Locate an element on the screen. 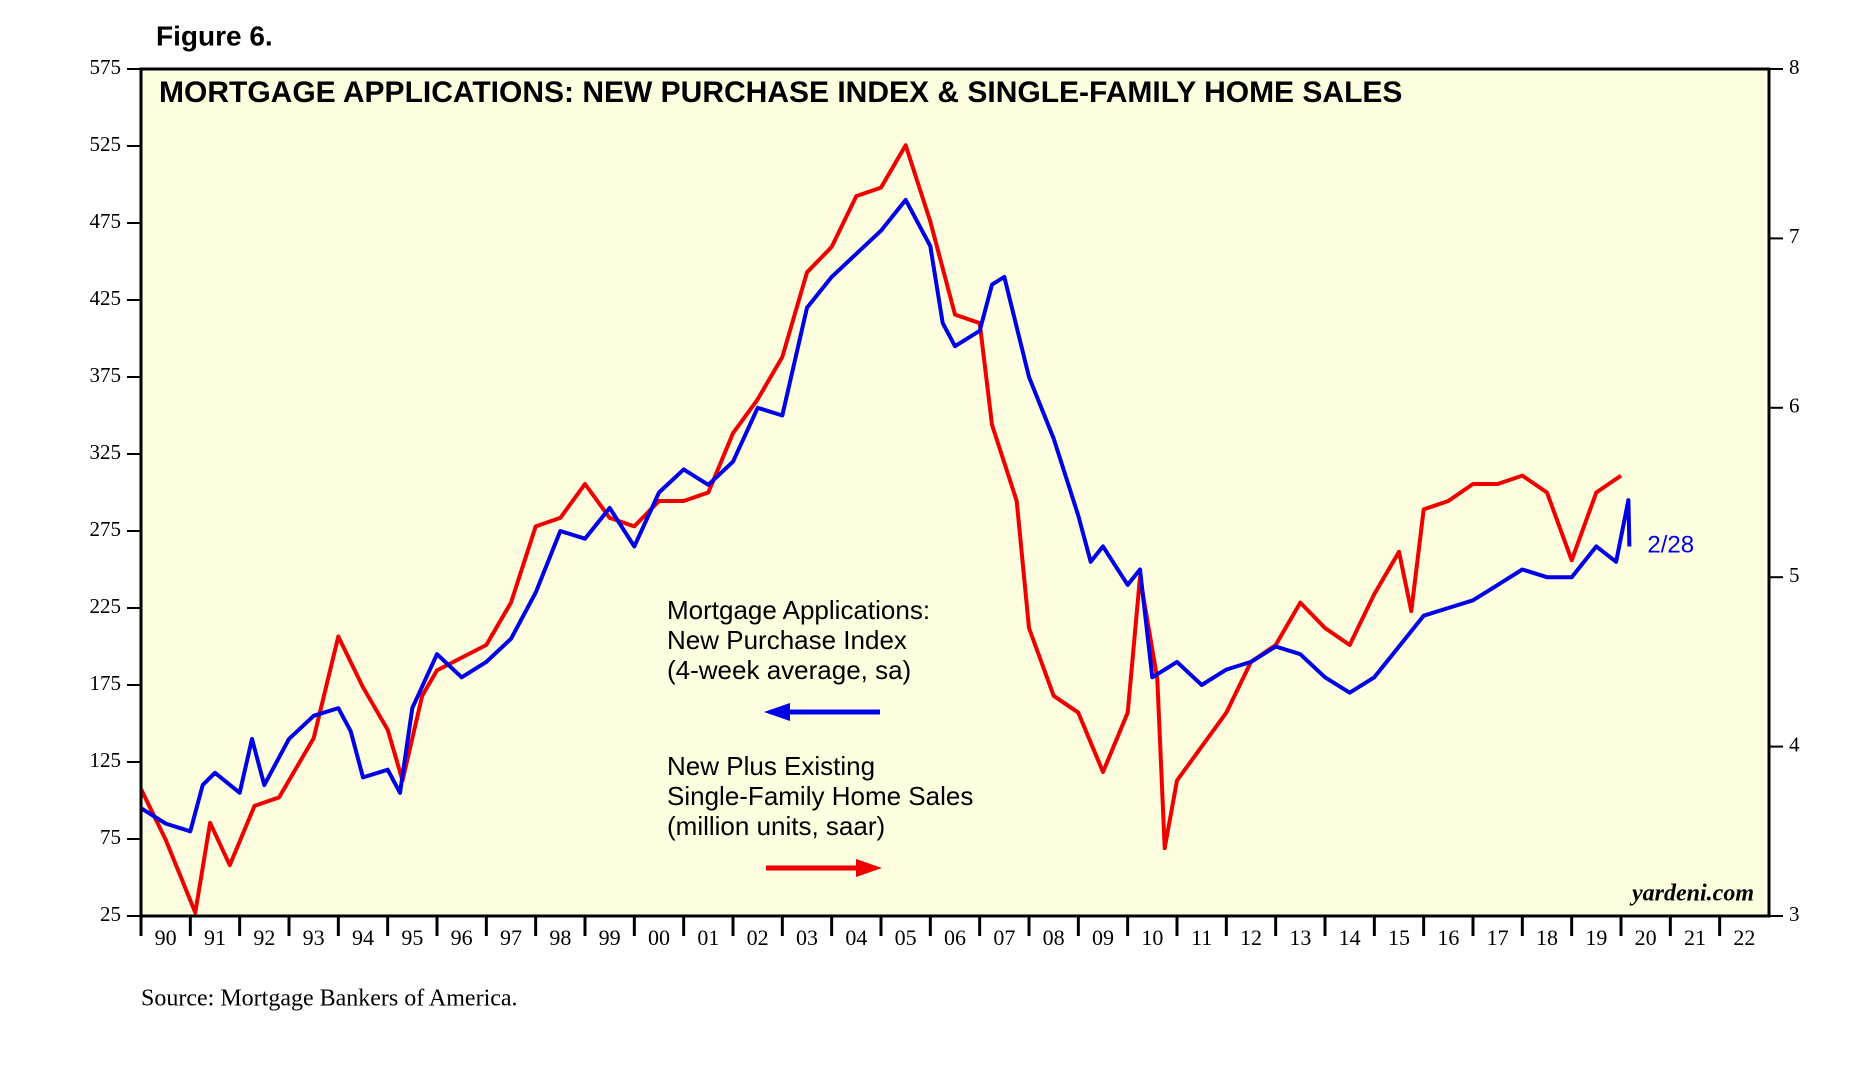 This screenshot has width=1867, height=1084. watermark: yardeni.com is located at coordinates (1691, 894).